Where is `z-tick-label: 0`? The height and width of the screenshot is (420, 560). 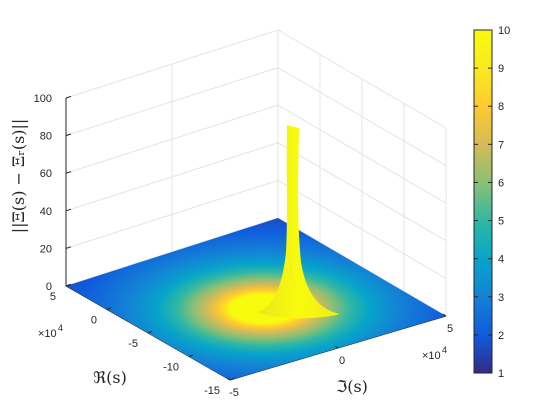 z-tick-label: 0 is located at coordinates (49, 287).